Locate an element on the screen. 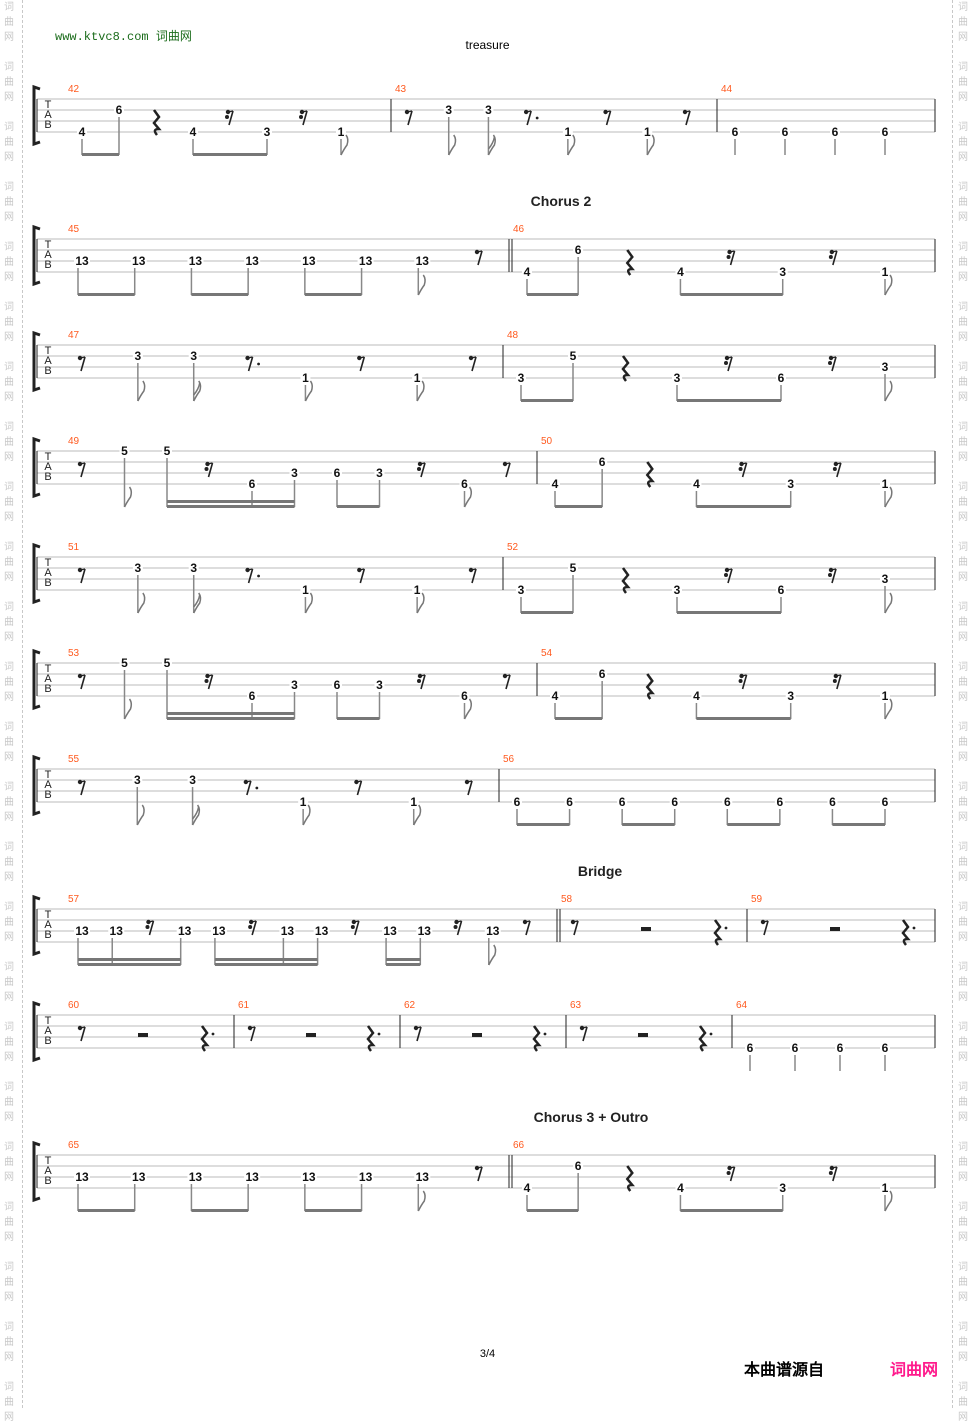 This screenshot has height=1425, width=975. measure-number: 51 is located at coordinates (74, 547).